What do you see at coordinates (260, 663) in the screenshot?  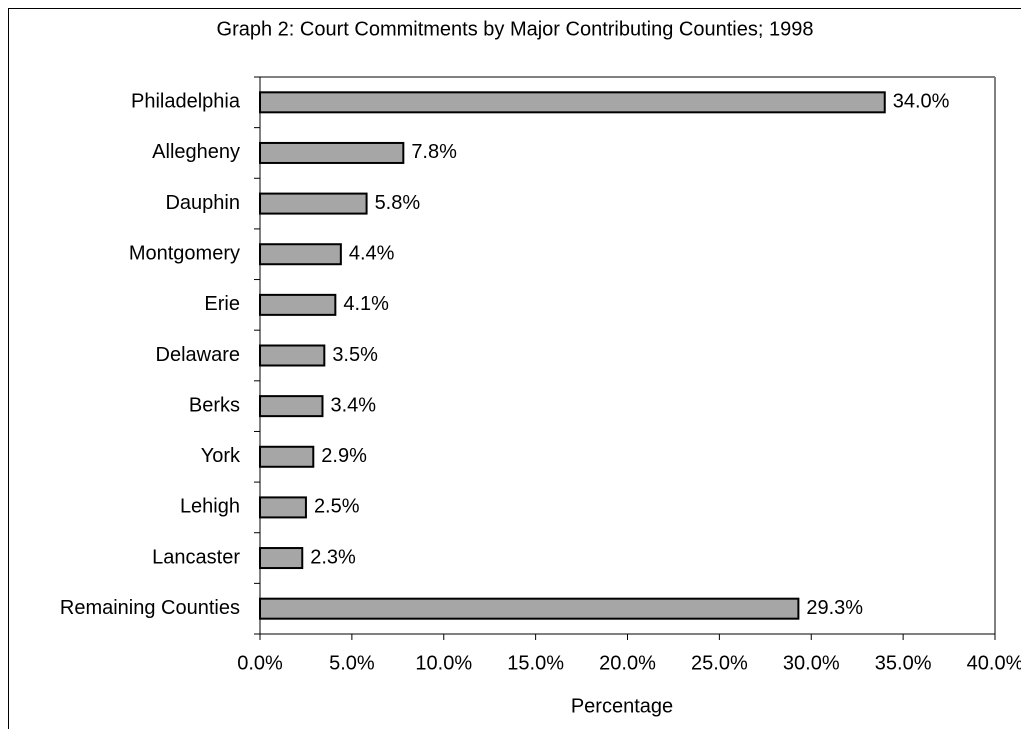 I see `x-tick-label: 0.0%` at bounding box center [260, 663].